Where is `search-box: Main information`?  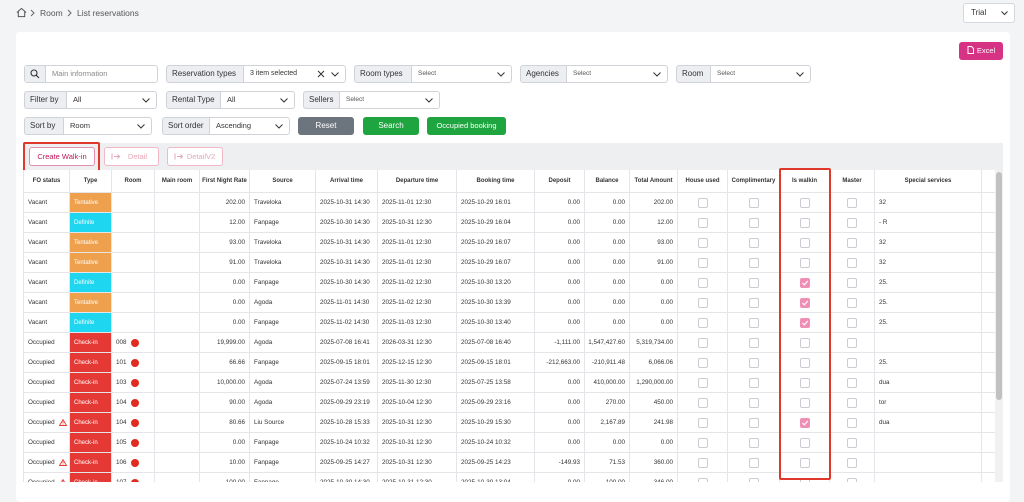 search-box: Main information is located at coordinates (91, 74).